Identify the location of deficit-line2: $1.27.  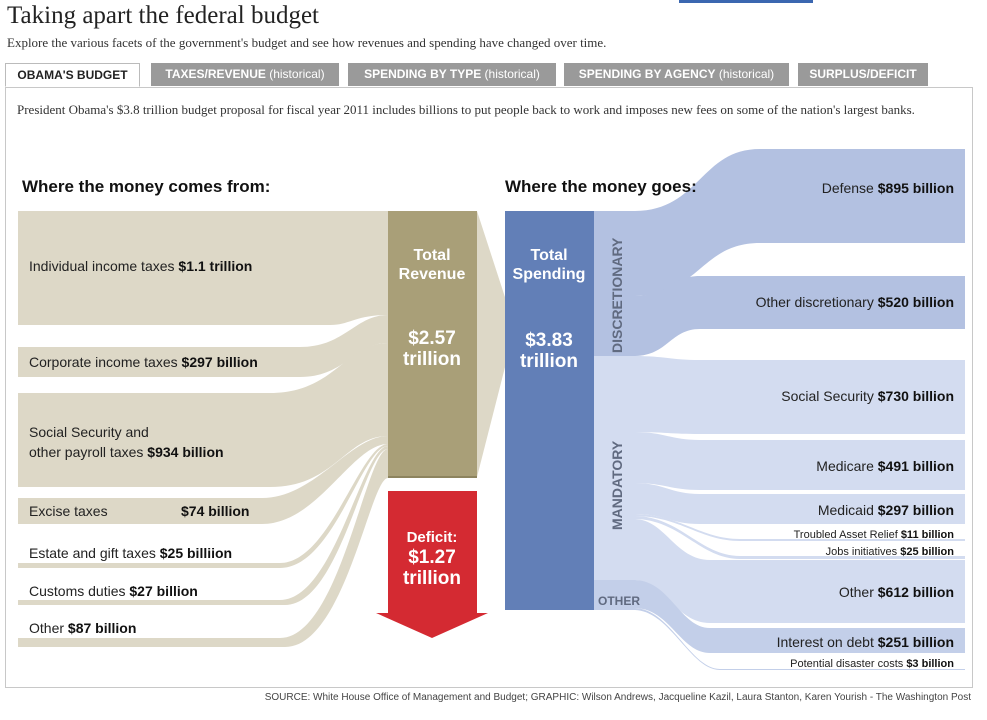
(432, 557).